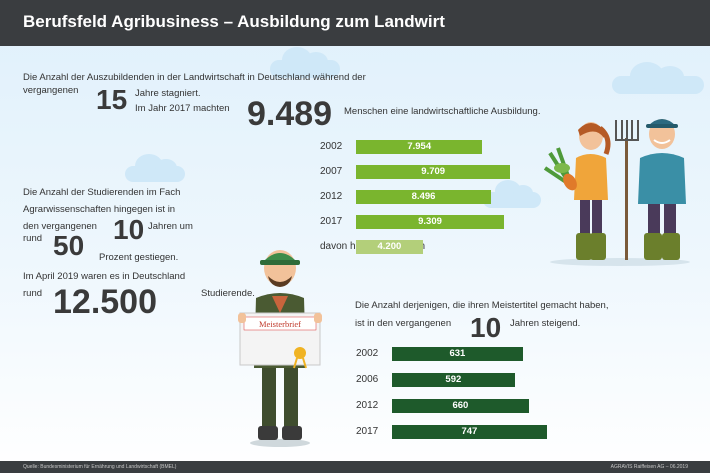 The image size is (710, 473). I want to click on farmer-with-certificate-illustration, so click(280, 348).